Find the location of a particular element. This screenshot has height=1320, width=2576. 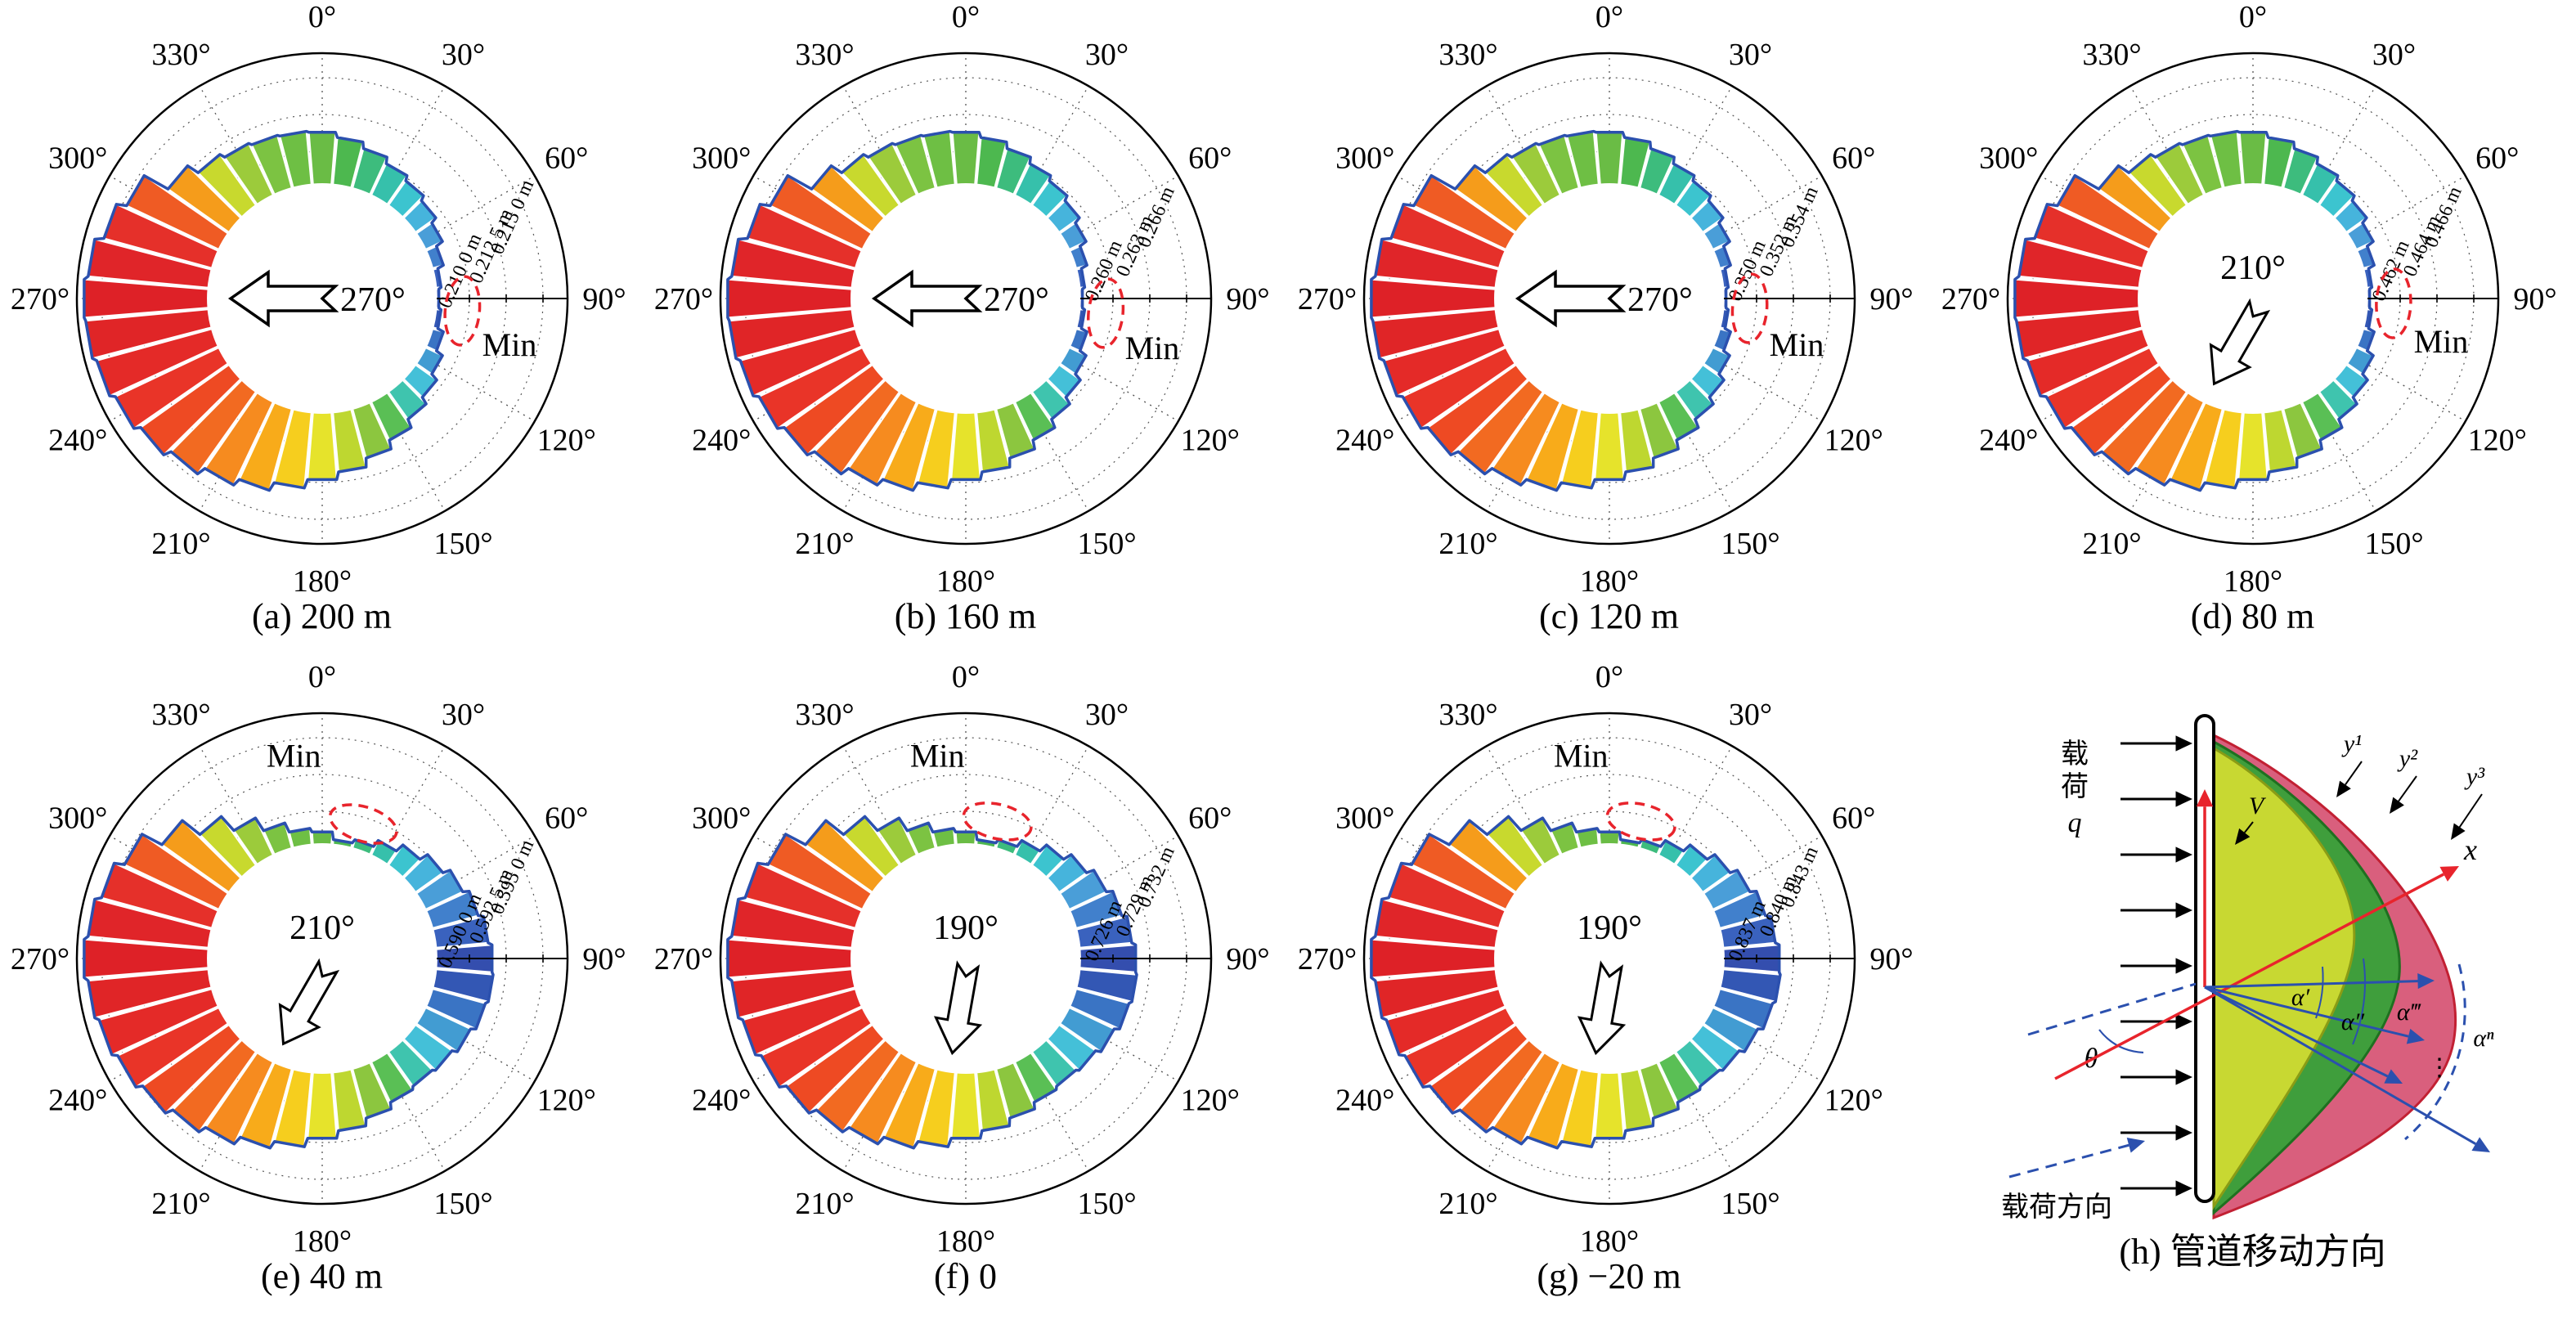

caption-d: (d) 80 m is located at coordinates (2252, 616).